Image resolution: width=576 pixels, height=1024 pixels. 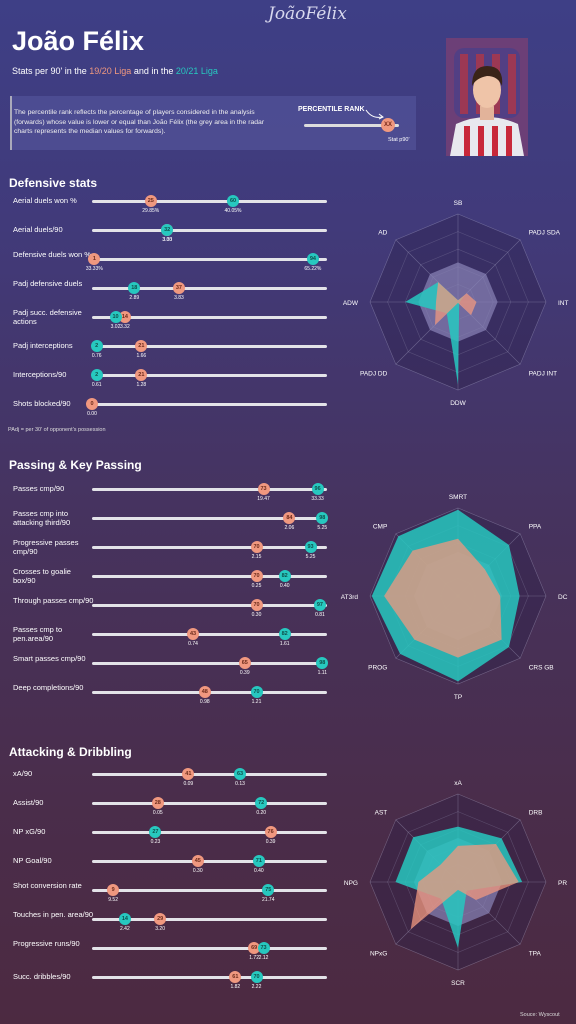 I want to click on player-photo, so click(x=487, y=97).